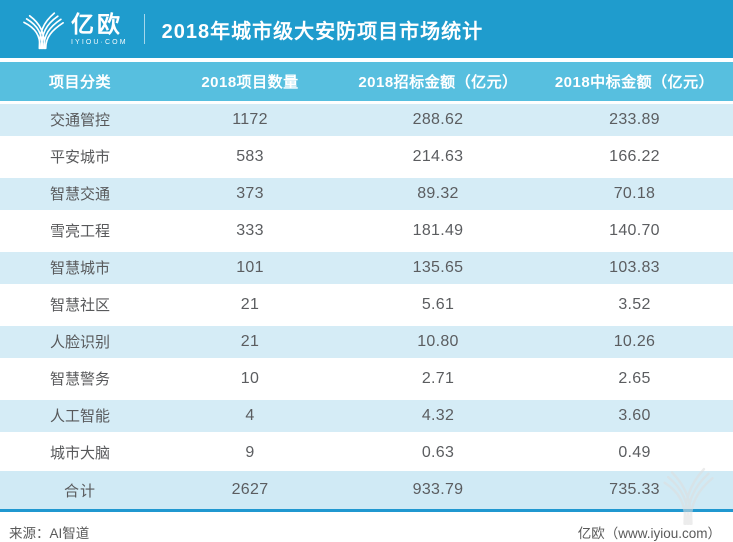 The image size is (733, 542). What do you see at coordinates (322, 31) in the screenshot?
I see `page-title: 2018年城市级大安防项目市场统计` at bounding box center [322, 31].